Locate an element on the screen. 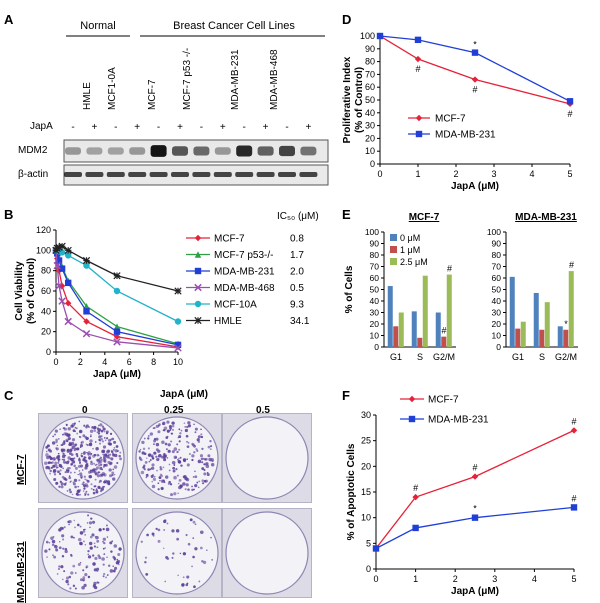 Image resolution: width=600 pixels, height=603 pixels. legend-label-3: MDA-MB-468 is located at coordinates (244, 288).